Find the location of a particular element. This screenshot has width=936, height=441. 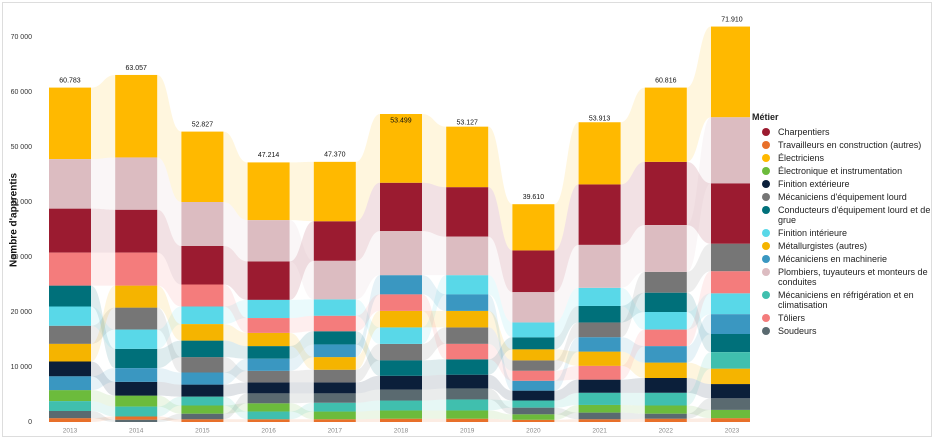

legend-label: Mécaniciens en machinerie is located at coordinates (833, 259).